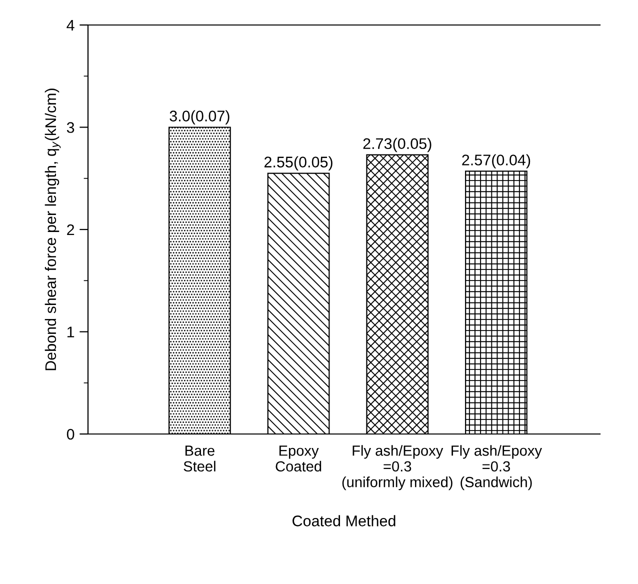  I want to click on y-tick-label: 0, so click(70, 434).